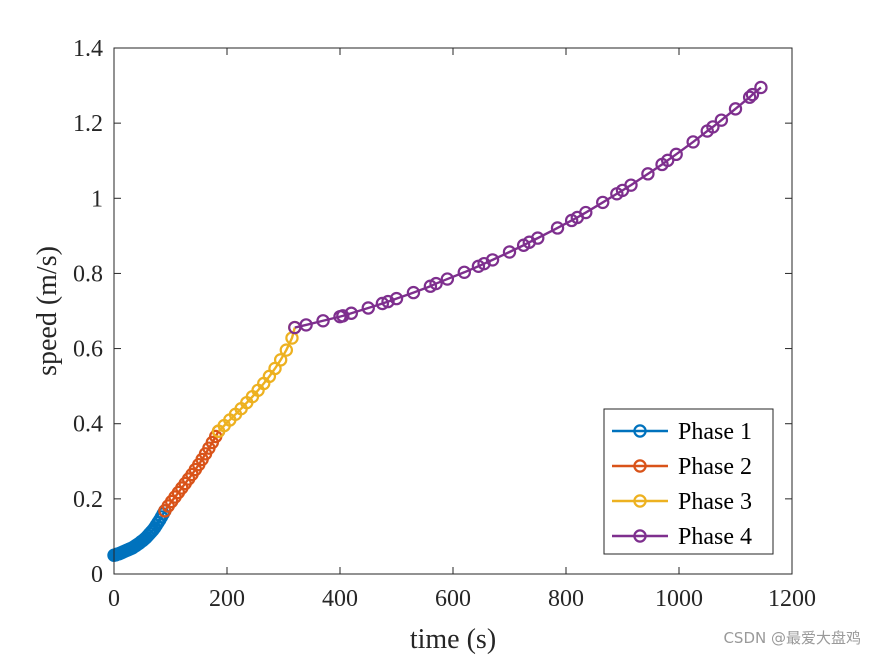 This screenshot has height=656, width=875. I want to click on x-axis-label: time (s), so click(453, 639).